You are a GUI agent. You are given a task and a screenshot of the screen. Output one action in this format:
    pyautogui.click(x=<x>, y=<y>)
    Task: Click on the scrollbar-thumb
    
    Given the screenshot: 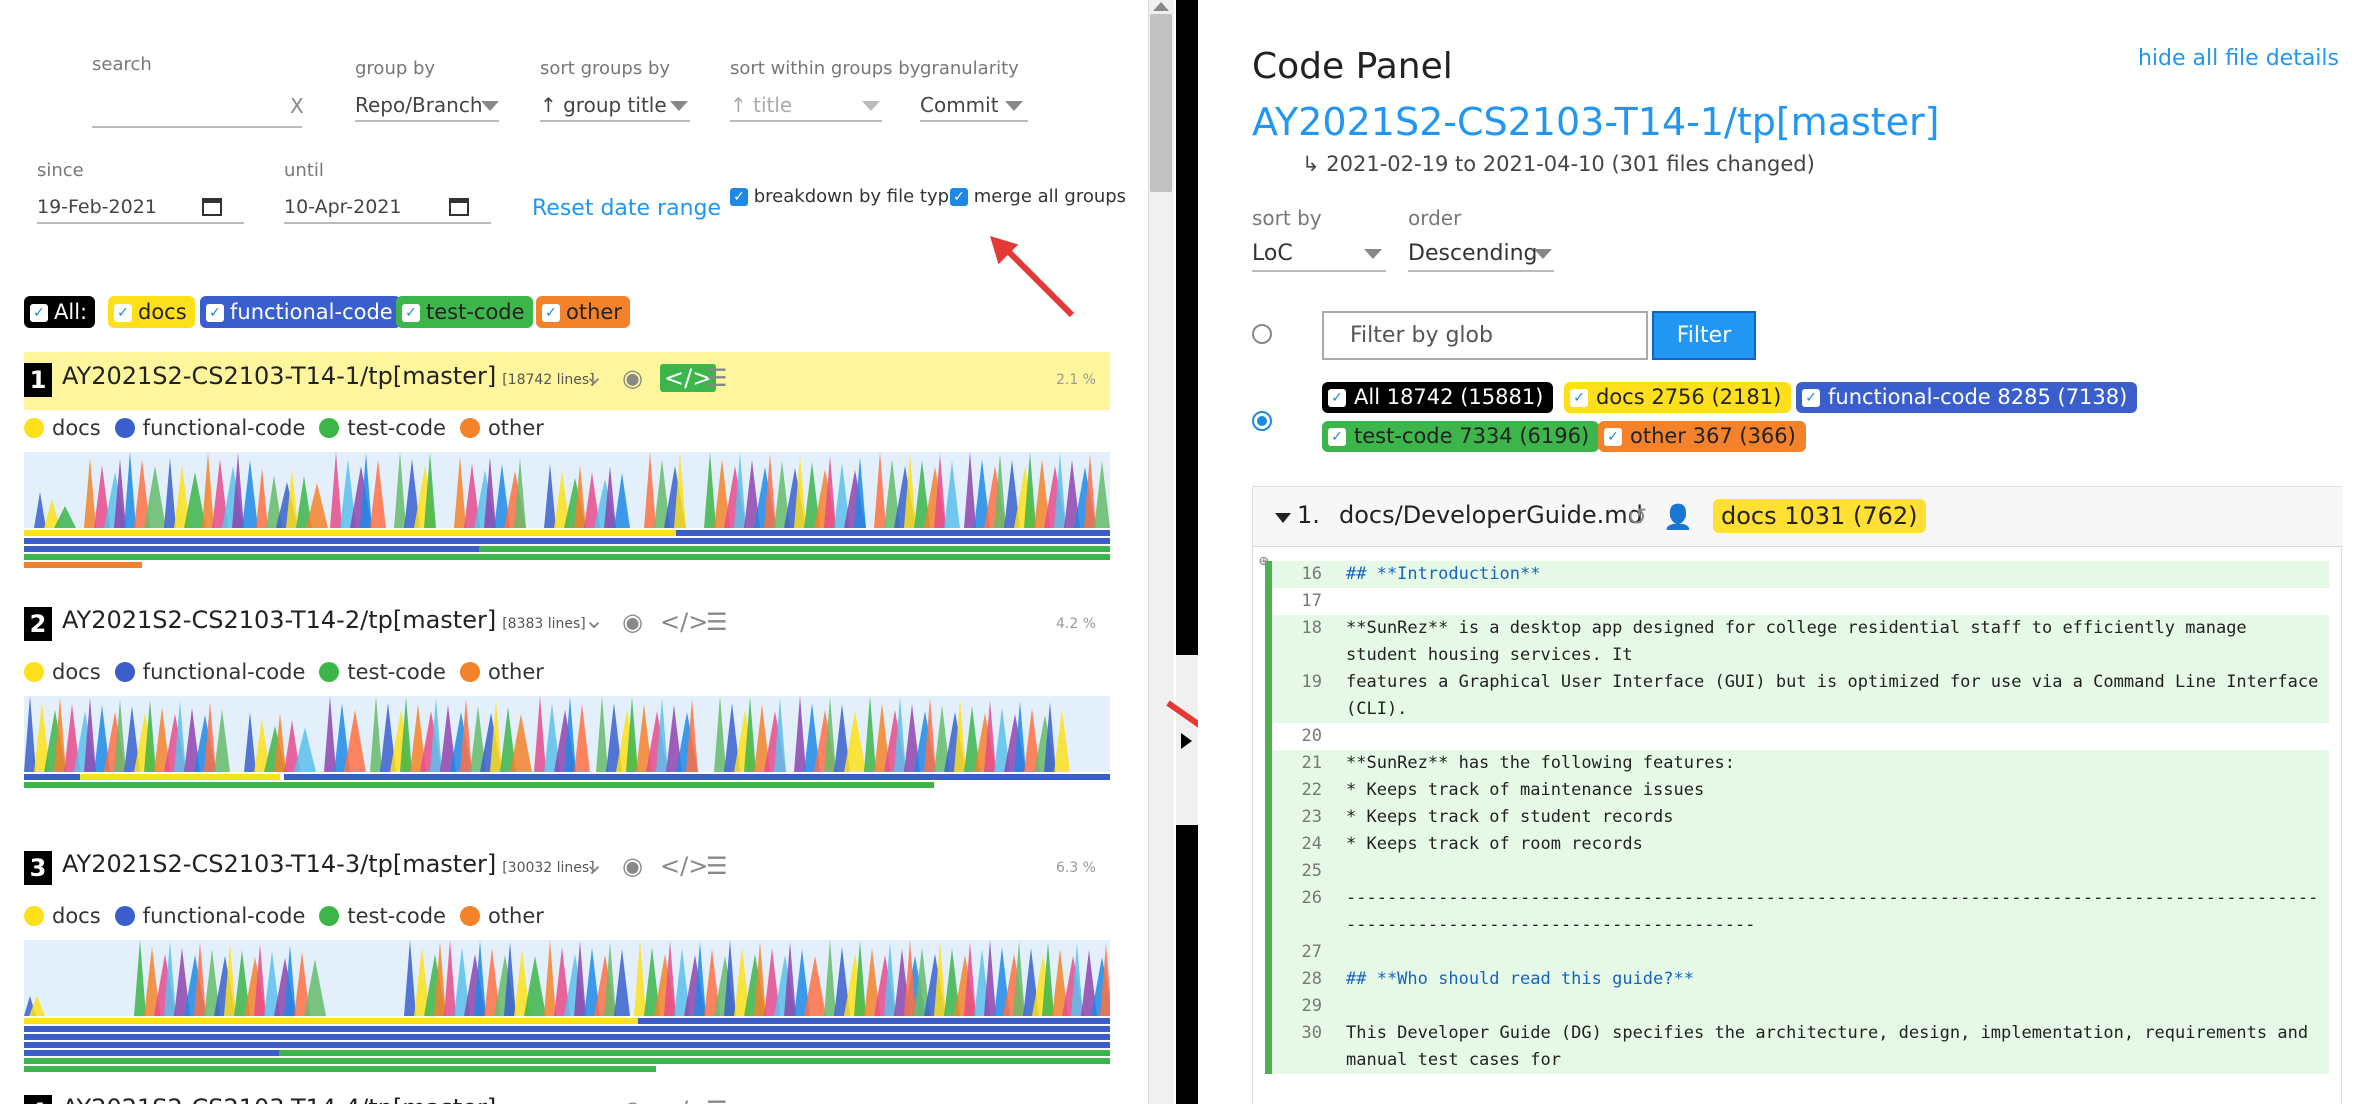 What is the action you would take?
    pyautogui.click(x=1161, y=103)
    